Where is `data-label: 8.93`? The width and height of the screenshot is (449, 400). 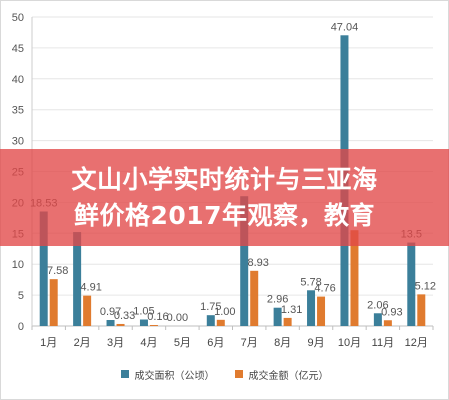
data-label: 8.93 is located at coordinates (257, 263).